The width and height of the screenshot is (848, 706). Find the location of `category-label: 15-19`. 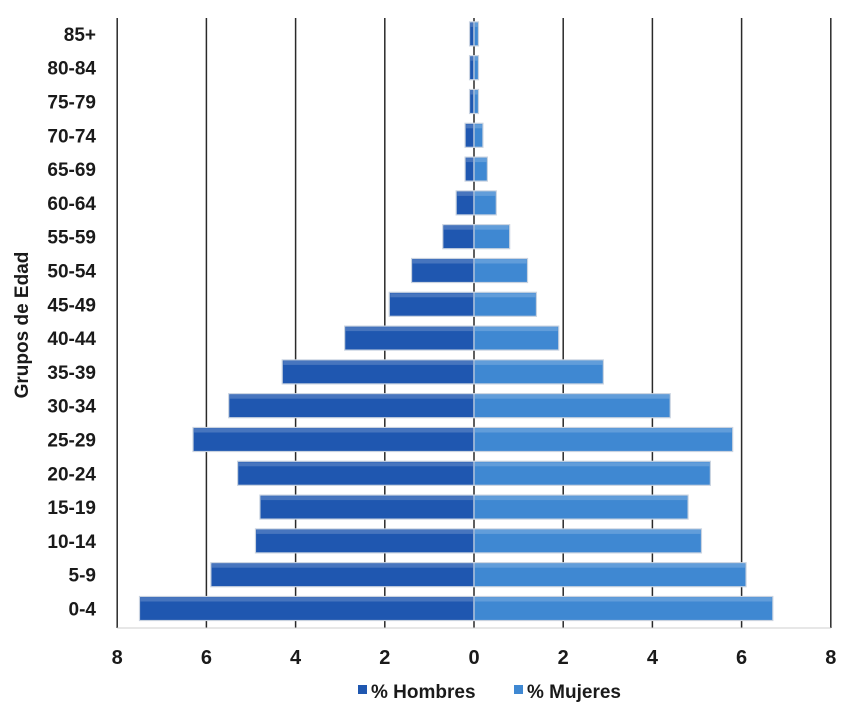

category-label: 15-19 is located at coordinates (71, 508).